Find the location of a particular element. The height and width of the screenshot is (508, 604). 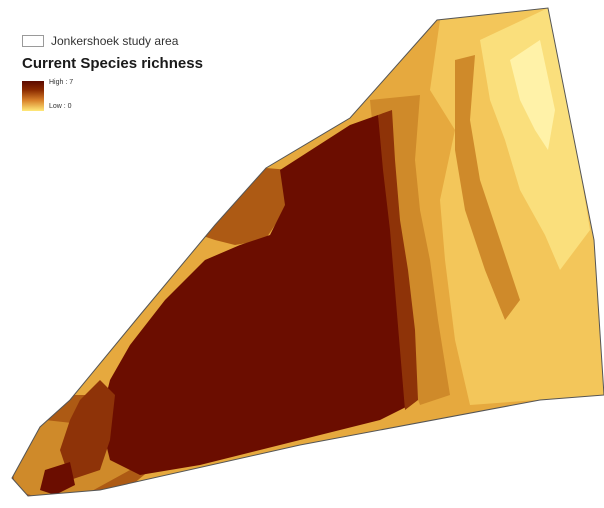

richness-zone-class-6-south is located at coordinates (87, 430).